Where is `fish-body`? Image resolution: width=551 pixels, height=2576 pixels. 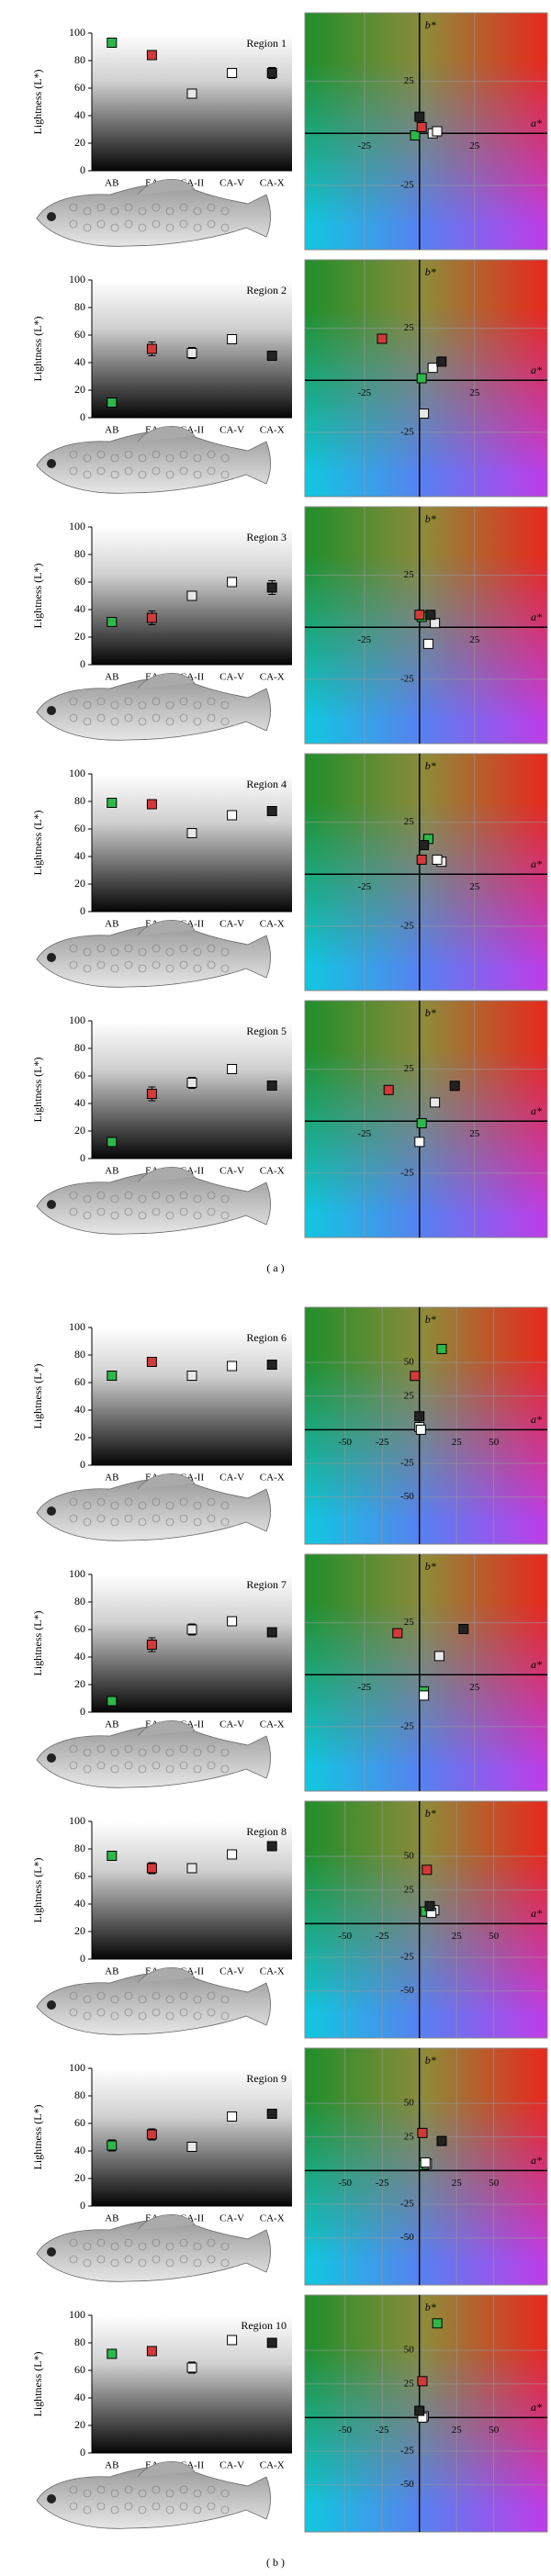
fish-body is located at coordinates (153, 1756).